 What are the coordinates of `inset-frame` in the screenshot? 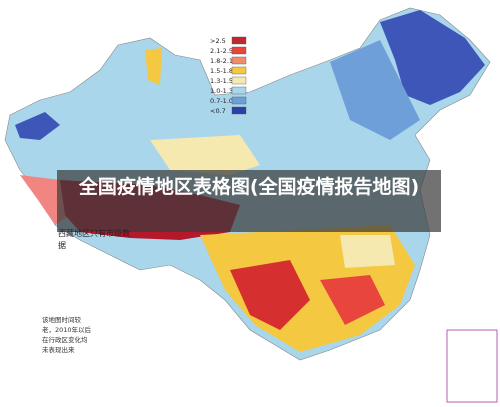 It's located at (472, 366).